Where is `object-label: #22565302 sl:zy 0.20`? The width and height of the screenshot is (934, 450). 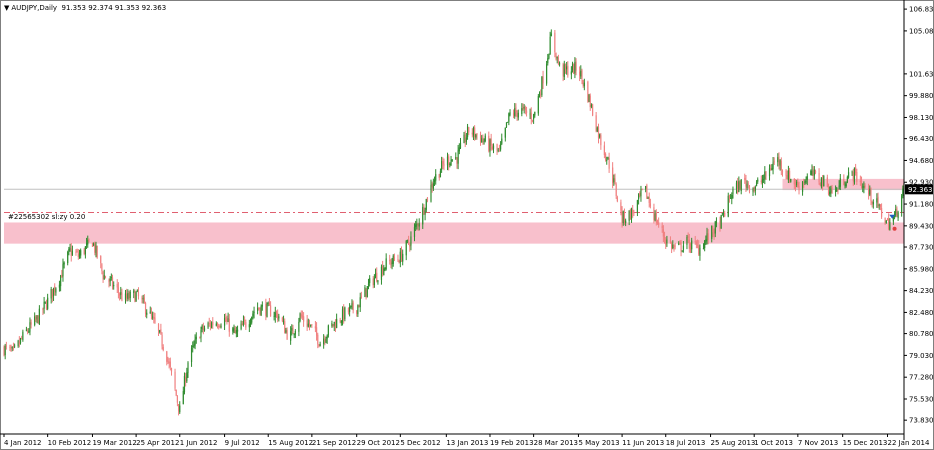 object-label: #22565302 sl:zy 0.20 is located at coordinates (47, 217).